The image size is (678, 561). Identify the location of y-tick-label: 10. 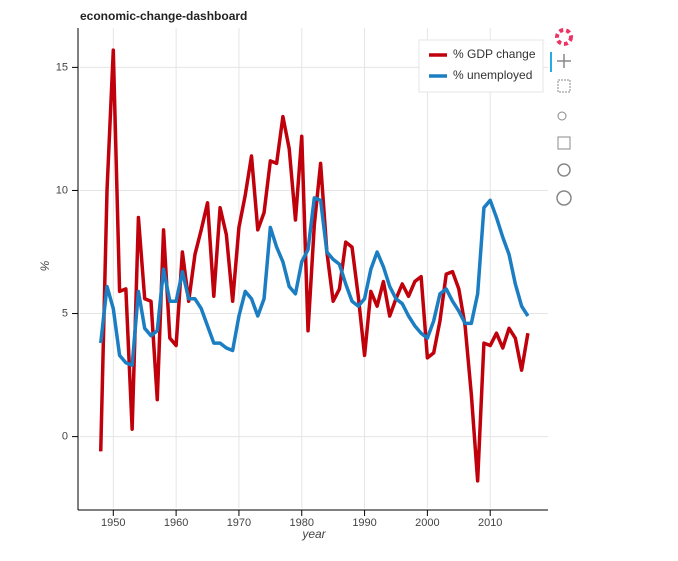
(62, 190).